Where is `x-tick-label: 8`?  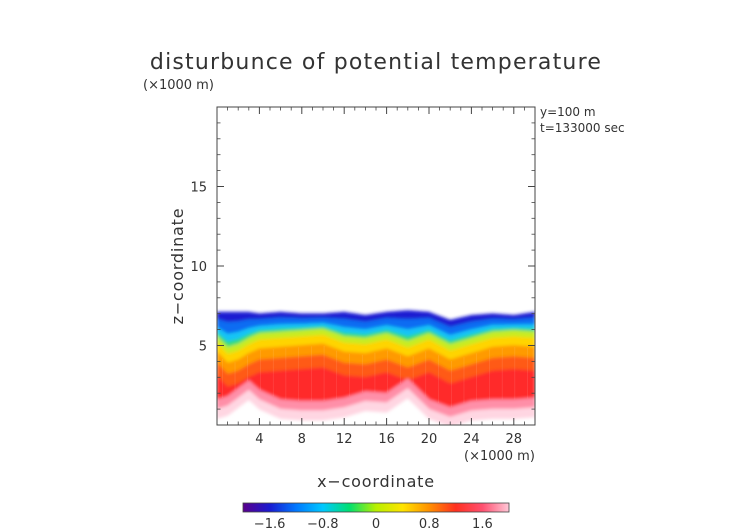 x-tick-label: 8 is located at coordinates (302, 439).